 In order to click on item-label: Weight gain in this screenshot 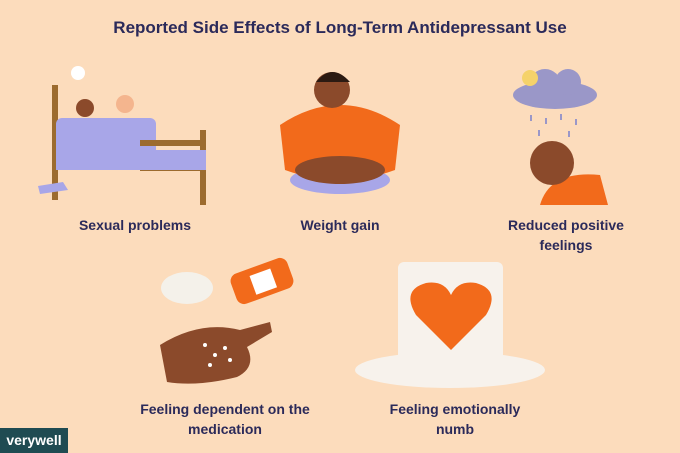, I will do `click(340, 225)`.